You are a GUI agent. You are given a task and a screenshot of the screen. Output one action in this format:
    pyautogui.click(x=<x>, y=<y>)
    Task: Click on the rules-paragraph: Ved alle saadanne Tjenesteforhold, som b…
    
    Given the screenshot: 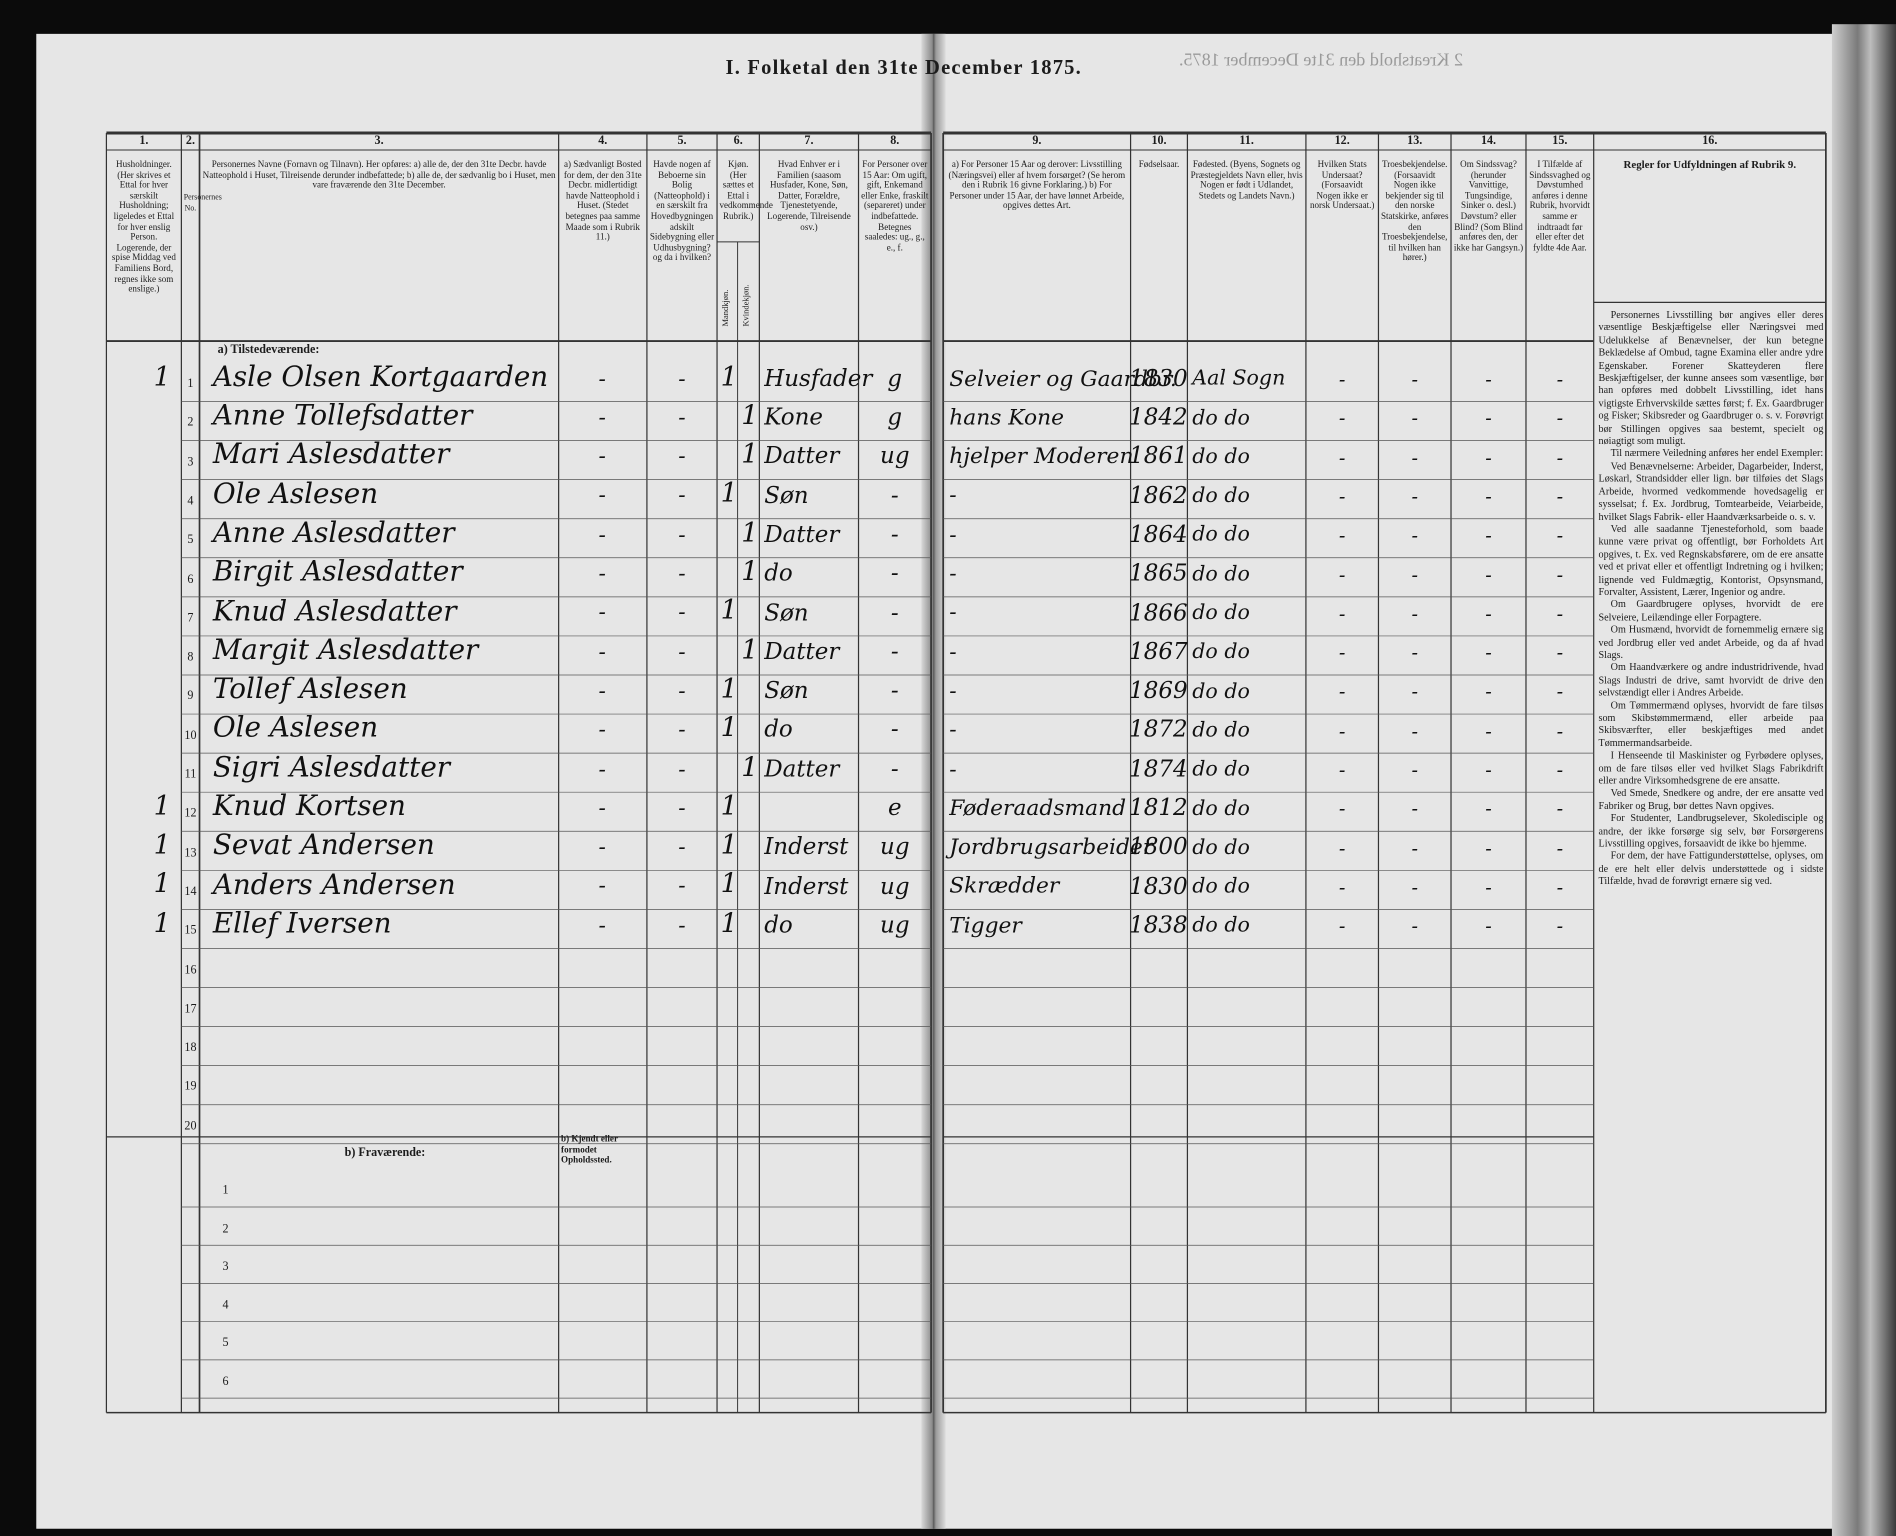 What is the action you would take?
    pyautogui.click(x=1711, y=560)
    